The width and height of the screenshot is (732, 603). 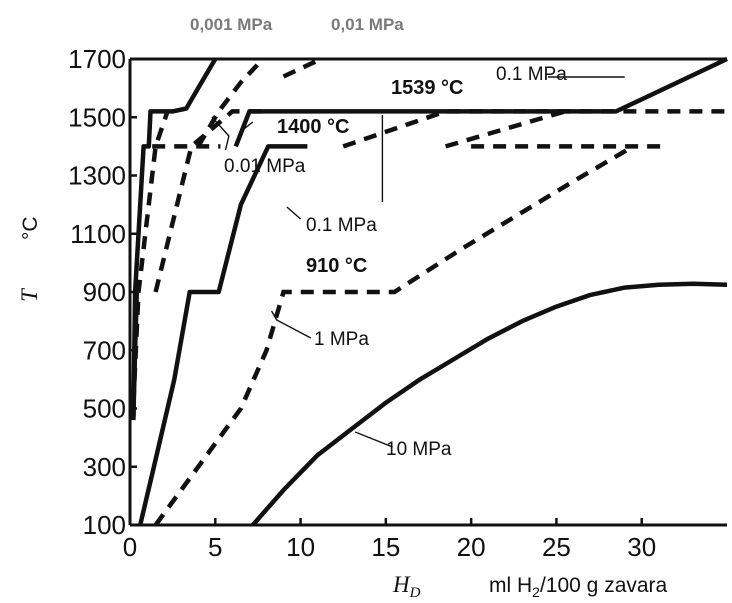 I want to click on y-tick-label-900: 900, so click(x=104, y=292).